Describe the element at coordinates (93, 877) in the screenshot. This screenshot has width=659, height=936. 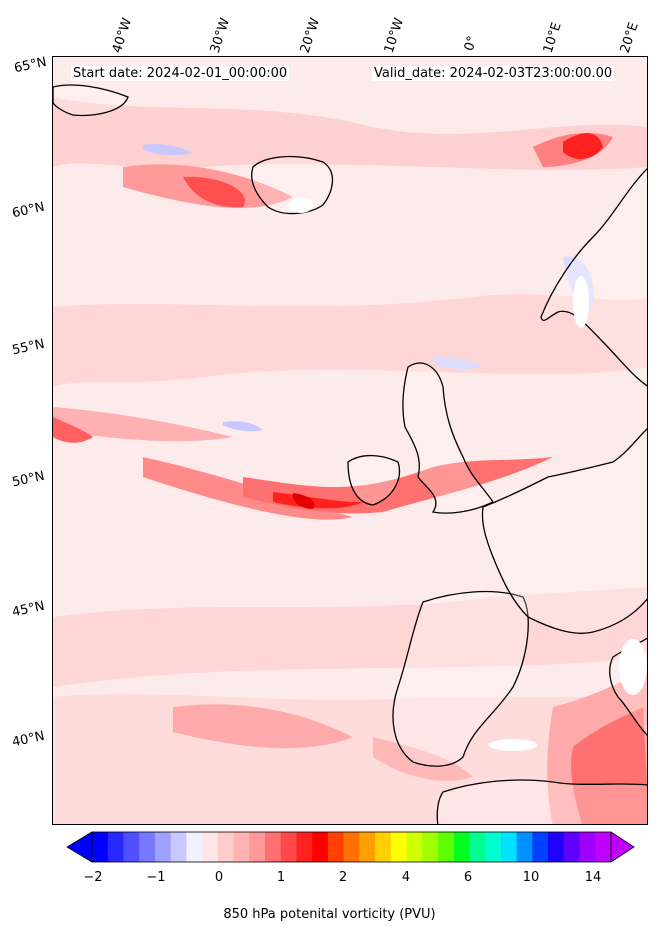
I see `colorbar-tick-label: −2` at that location.